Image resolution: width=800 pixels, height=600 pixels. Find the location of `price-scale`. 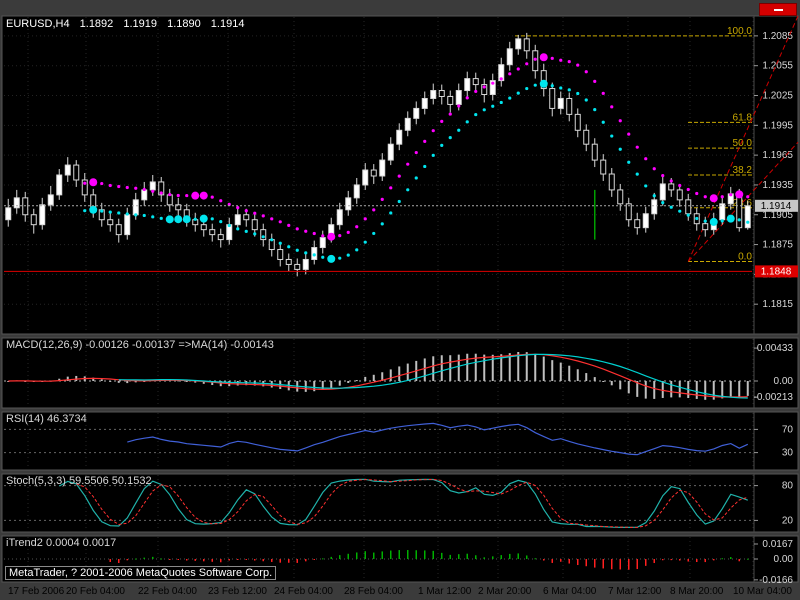

price-scale is located at coordinates (776, 175).